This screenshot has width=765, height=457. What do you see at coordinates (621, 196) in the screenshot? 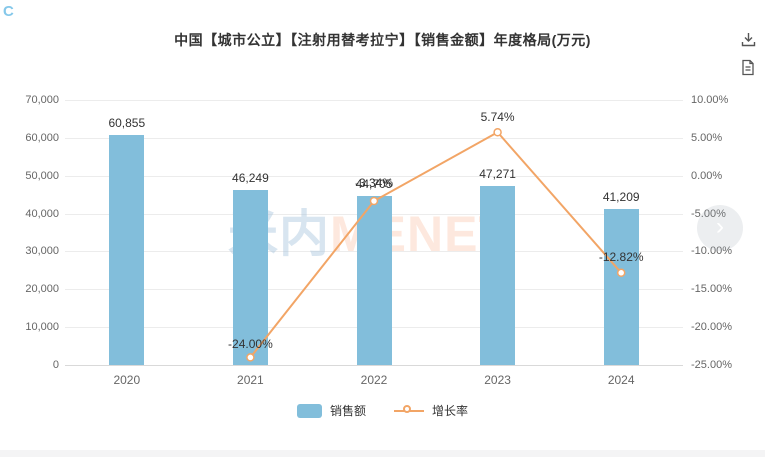
I see `bar-value-label: 41,209` at bounding box center [621, 196].